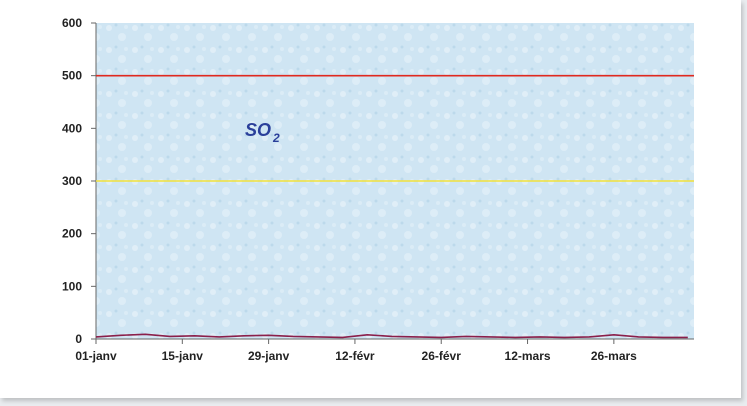 This screenshot has height=406, width=747. I want to click on y-tick-label: 300, so click(72, 181).